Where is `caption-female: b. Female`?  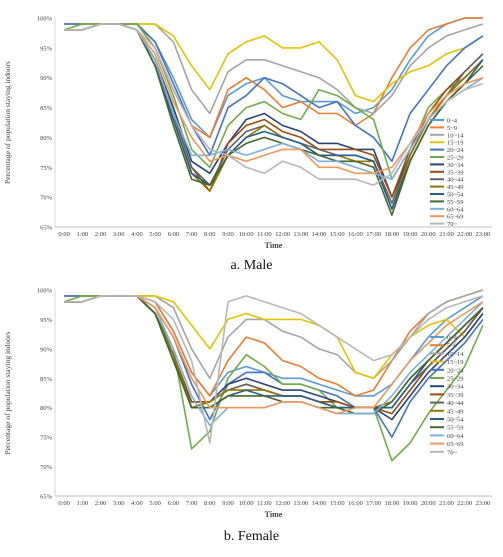
caption-female: b. Female is located at coordinates (251, 536).